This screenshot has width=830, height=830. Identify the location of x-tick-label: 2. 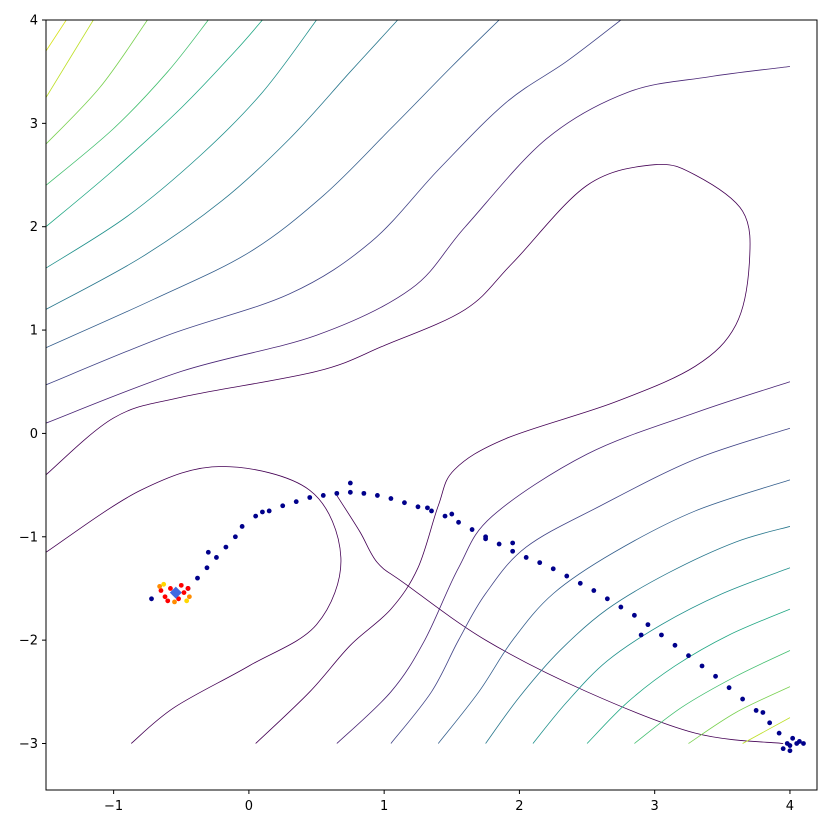
(519, 806).